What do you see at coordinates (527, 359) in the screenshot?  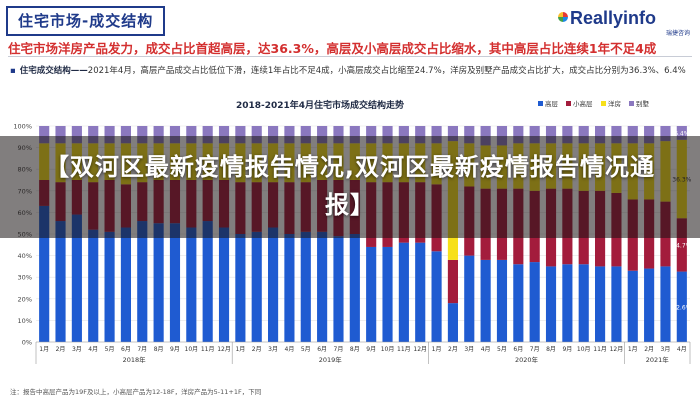 I see `year-label: 2020年` at bounding box center [527, 359].